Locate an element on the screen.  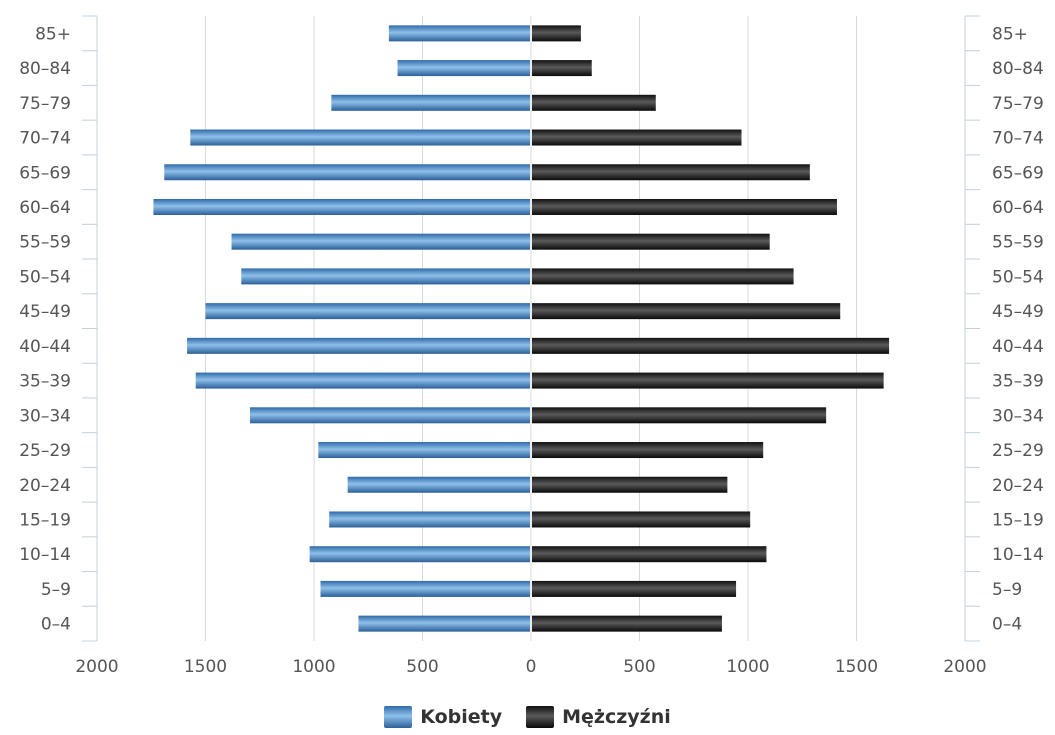
y-tick-label-left: 65–69 is located at coordinates (45, 173).